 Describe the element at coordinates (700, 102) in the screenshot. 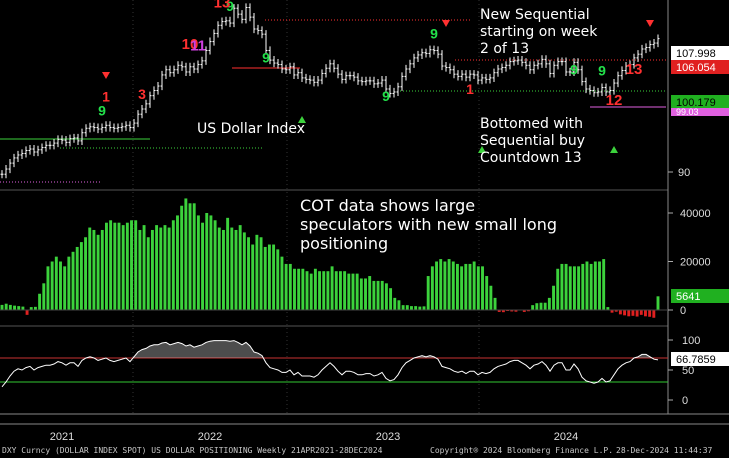

I see `level-label-green-bg` at that location.